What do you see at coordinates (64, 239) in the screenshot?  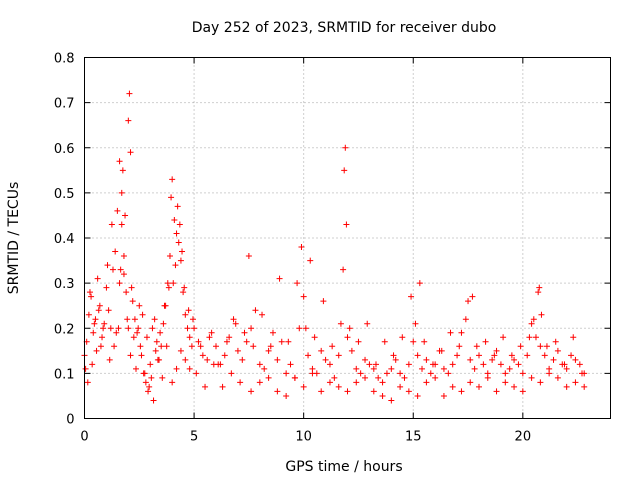 I see `y-tick-label: 0.4` at bounding box center [64, 239].